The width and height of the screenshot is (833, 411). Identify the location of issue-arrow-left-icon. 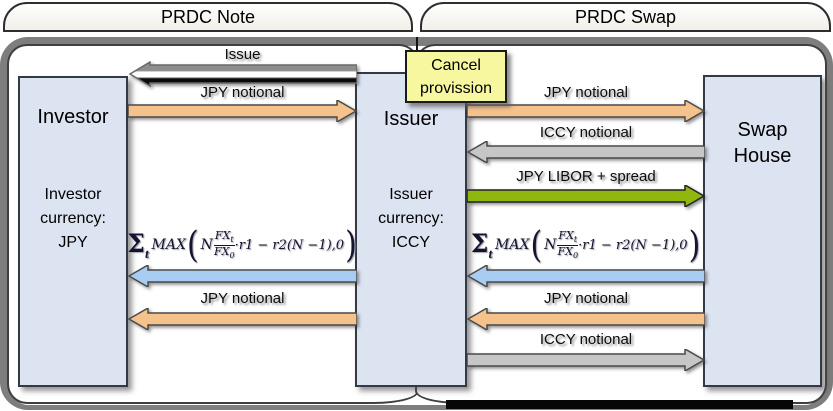
(242, 74).